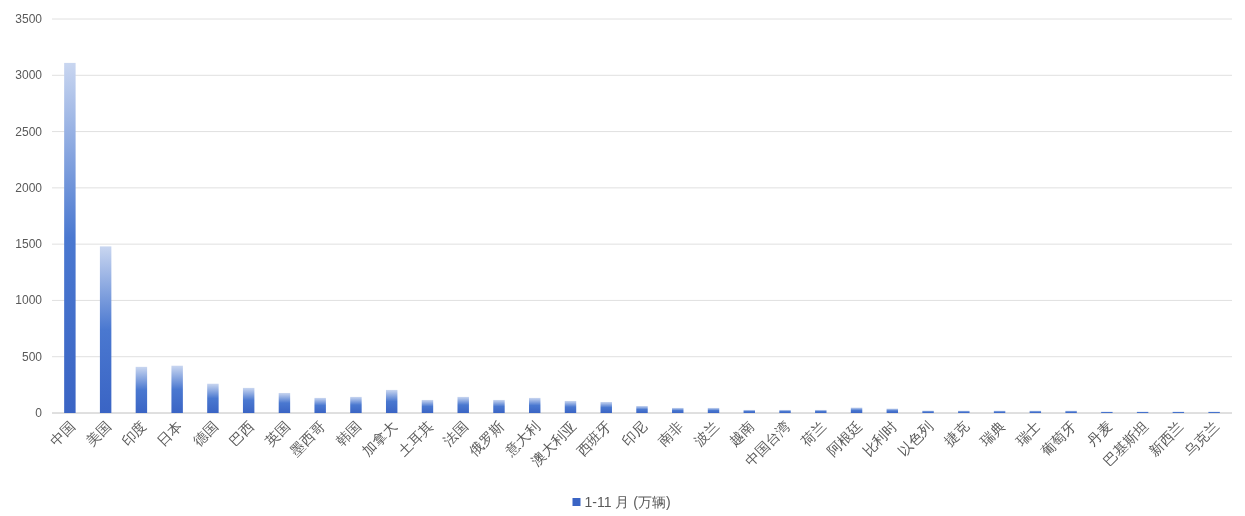 Image resolution: width=1245 pixels, height=516 pixels. Describe the element at coordinates (134, 433) in the screenshot. I see `x-tick-label: 印度` at that location.